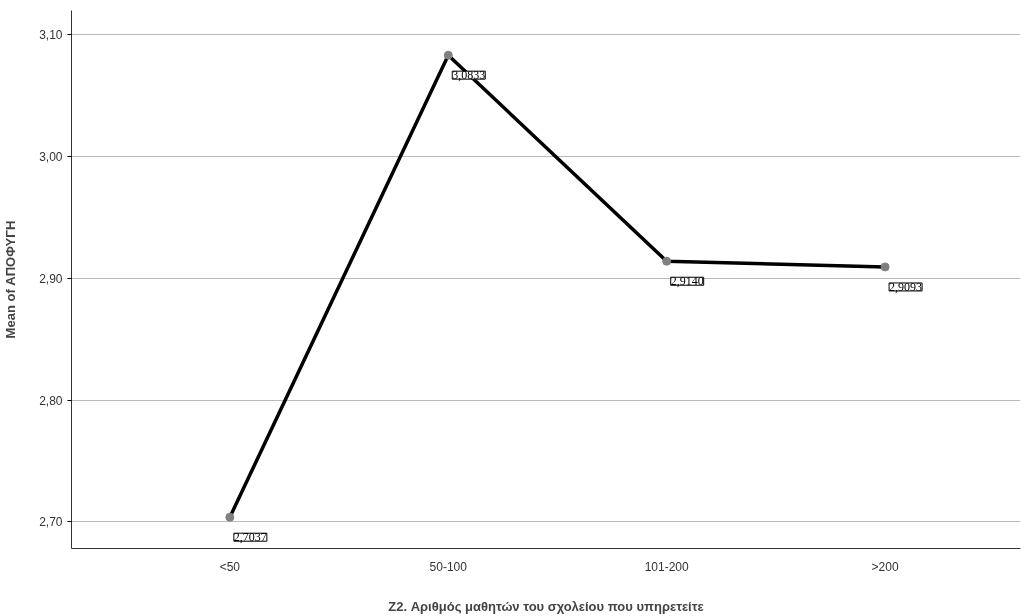 Image resolution: width=1032 pixels, height=616 pixels. Describe the element at coordinates (448, 566) in the screenshot. I see `x-tick-label: 50-100` at that location.